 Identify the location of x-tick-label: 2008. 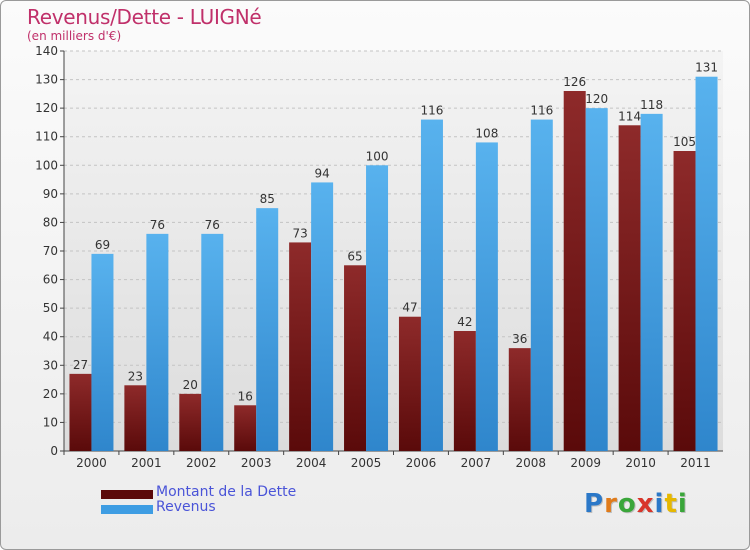
(531, 463).